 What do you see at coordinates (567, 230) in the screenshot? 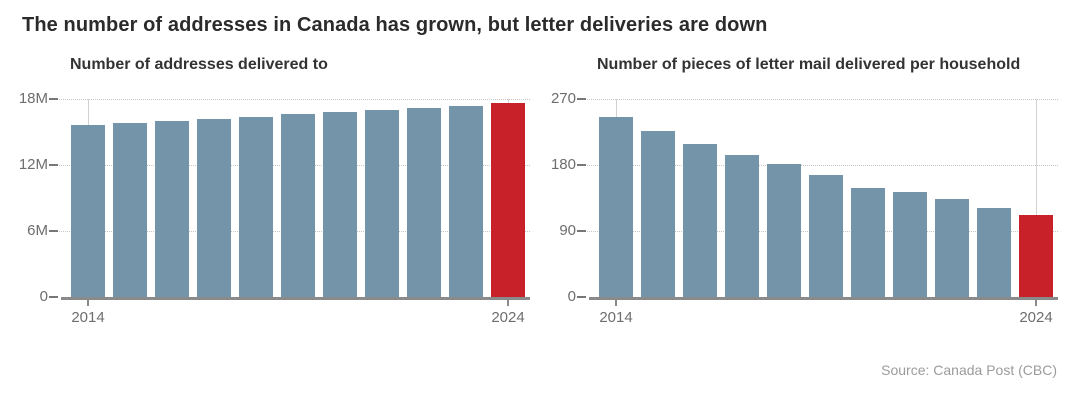
I see `y-axis-label-90: 90` at bounding box center [567, 230].